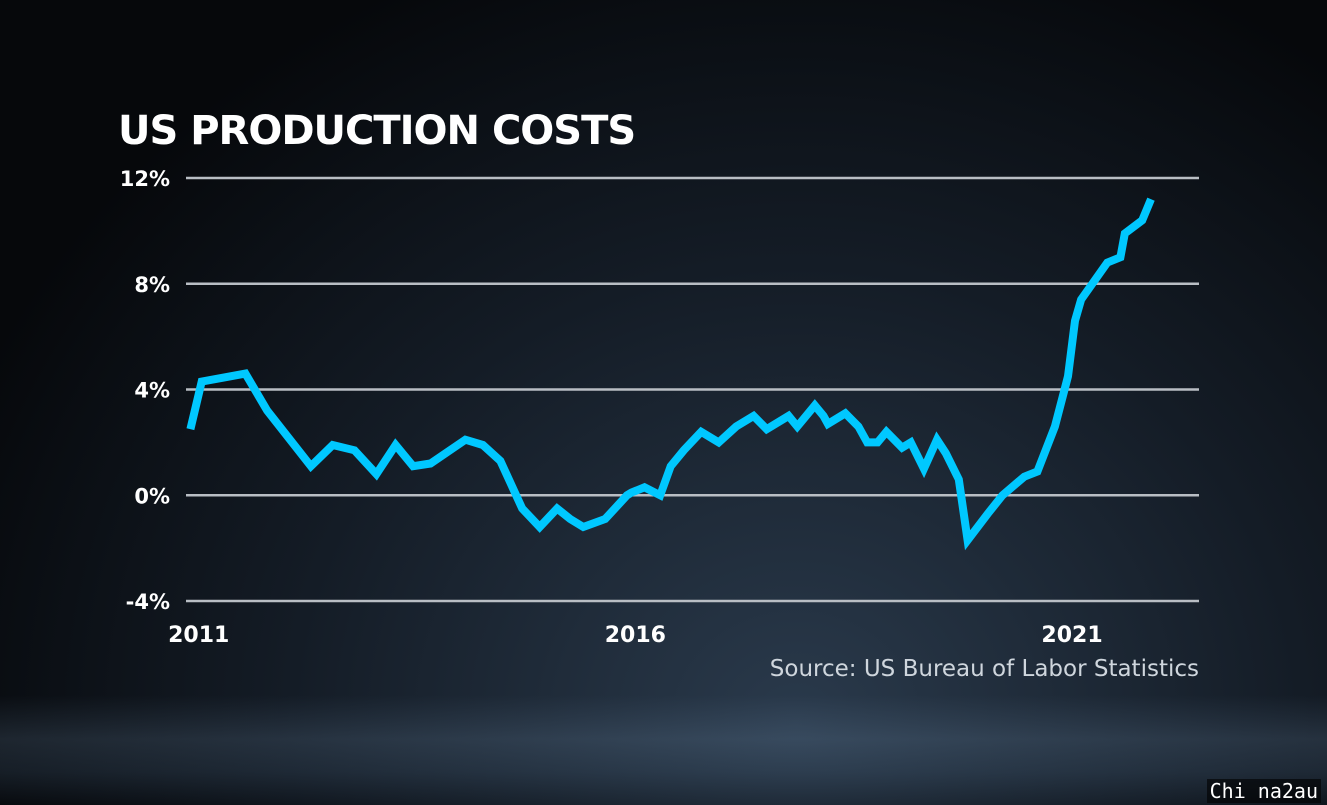 The width and height of the screenshot is (1327, 805). I want to click on chart-title: US PRODUCTION COSTS, so click(377, 131).